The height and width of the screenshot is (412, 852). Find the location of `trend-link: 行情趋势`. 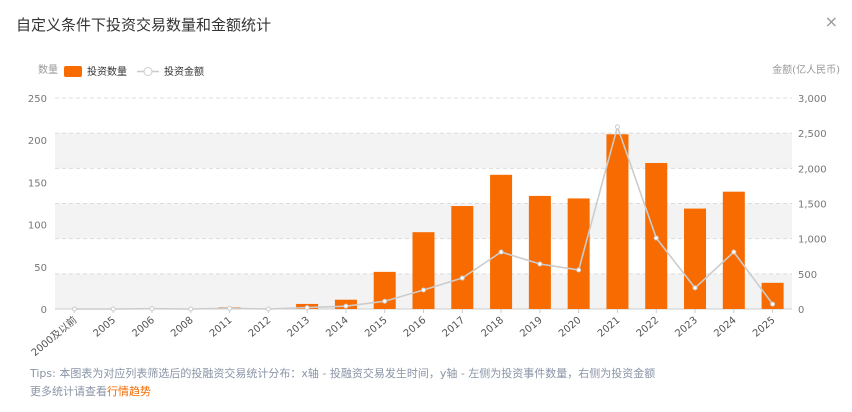

trend-link: 行情趋势 is located at coordinates (129, 391).